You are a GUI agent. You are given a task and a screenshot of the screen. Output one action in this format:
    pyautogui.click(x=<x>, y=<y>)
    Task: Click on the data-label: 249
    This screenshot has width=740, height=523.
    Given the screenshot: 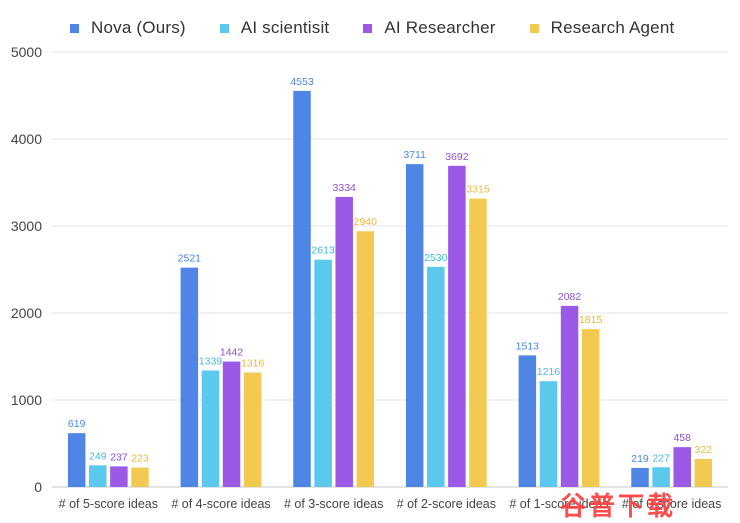 What is the action you would take?
    pyautogui.click(x=98, y=456)
    